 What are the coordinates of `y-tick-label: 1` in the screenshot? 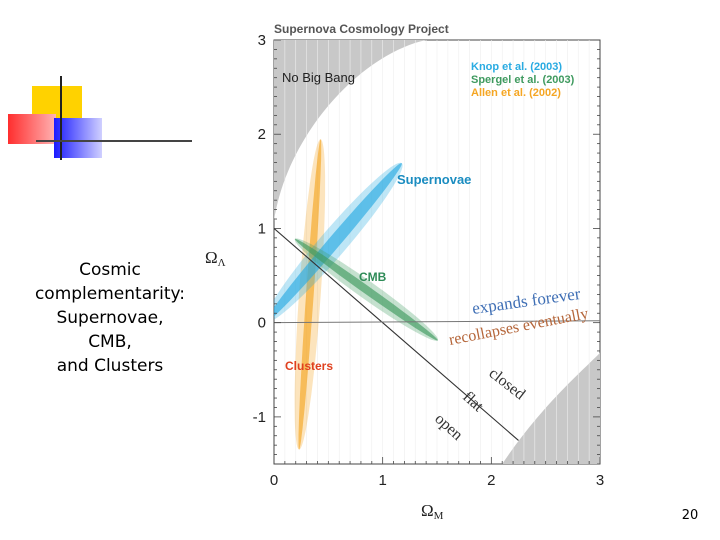 It's located at (262, 228).